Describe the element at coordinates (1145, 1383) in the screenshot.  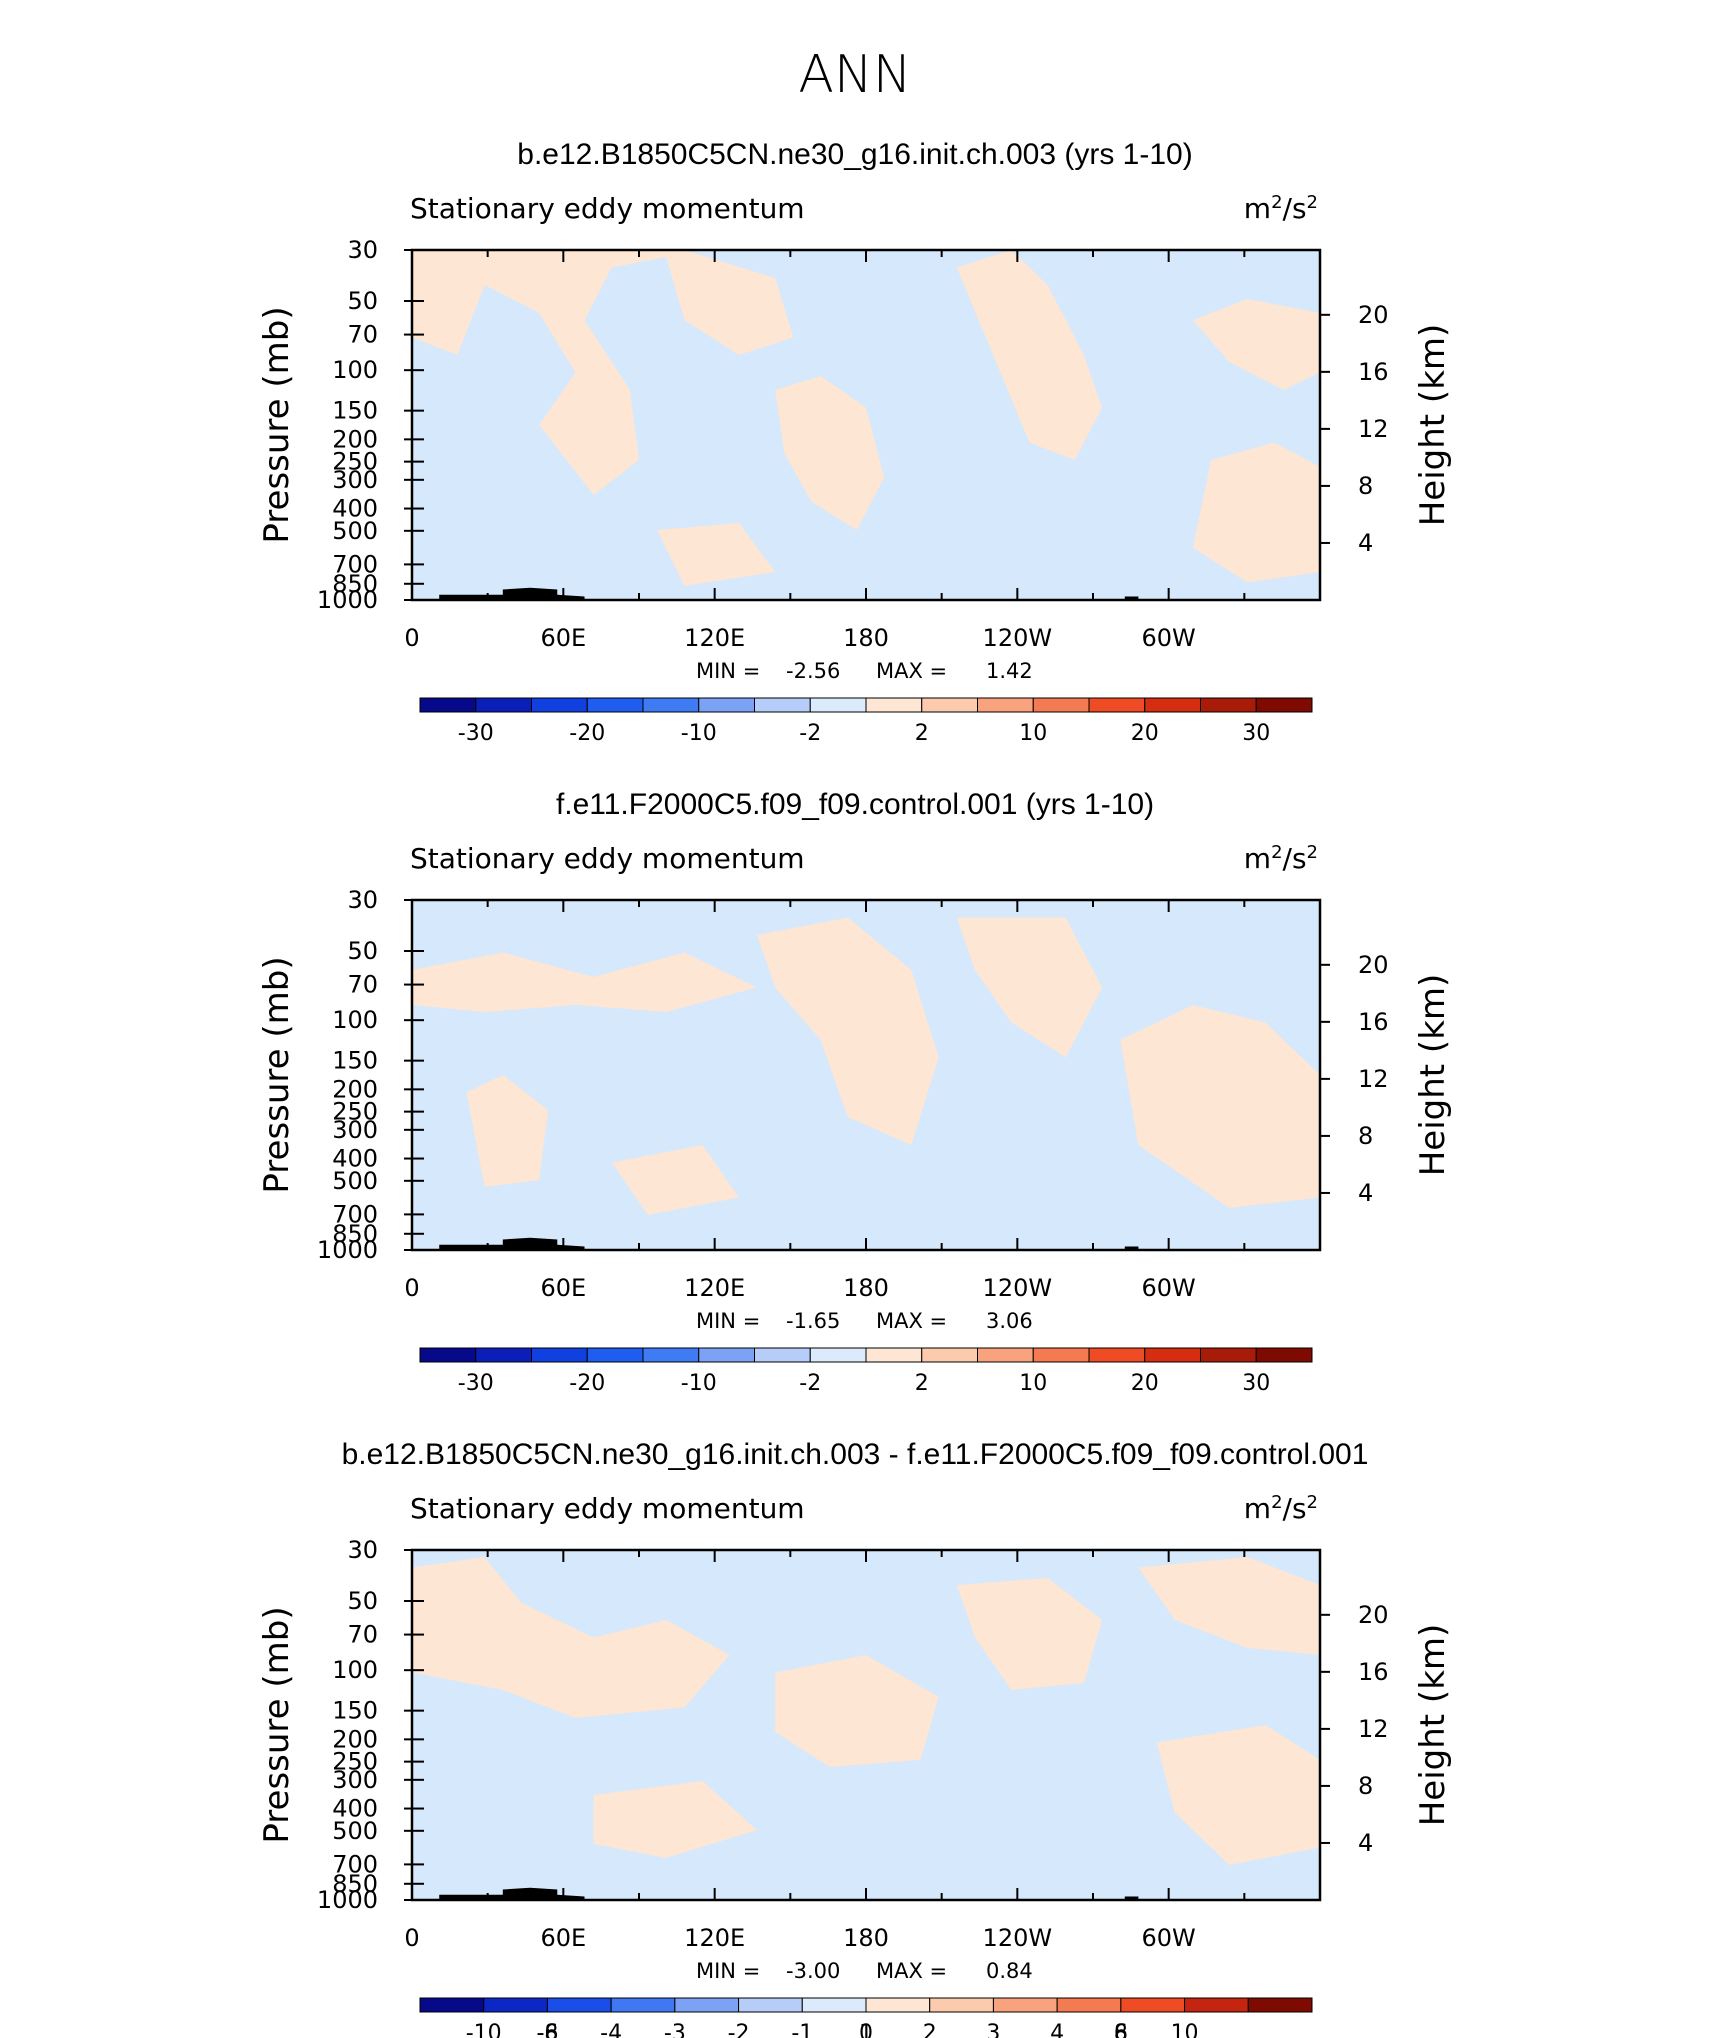
I see `colorbar-tick-label: 20` at that location.